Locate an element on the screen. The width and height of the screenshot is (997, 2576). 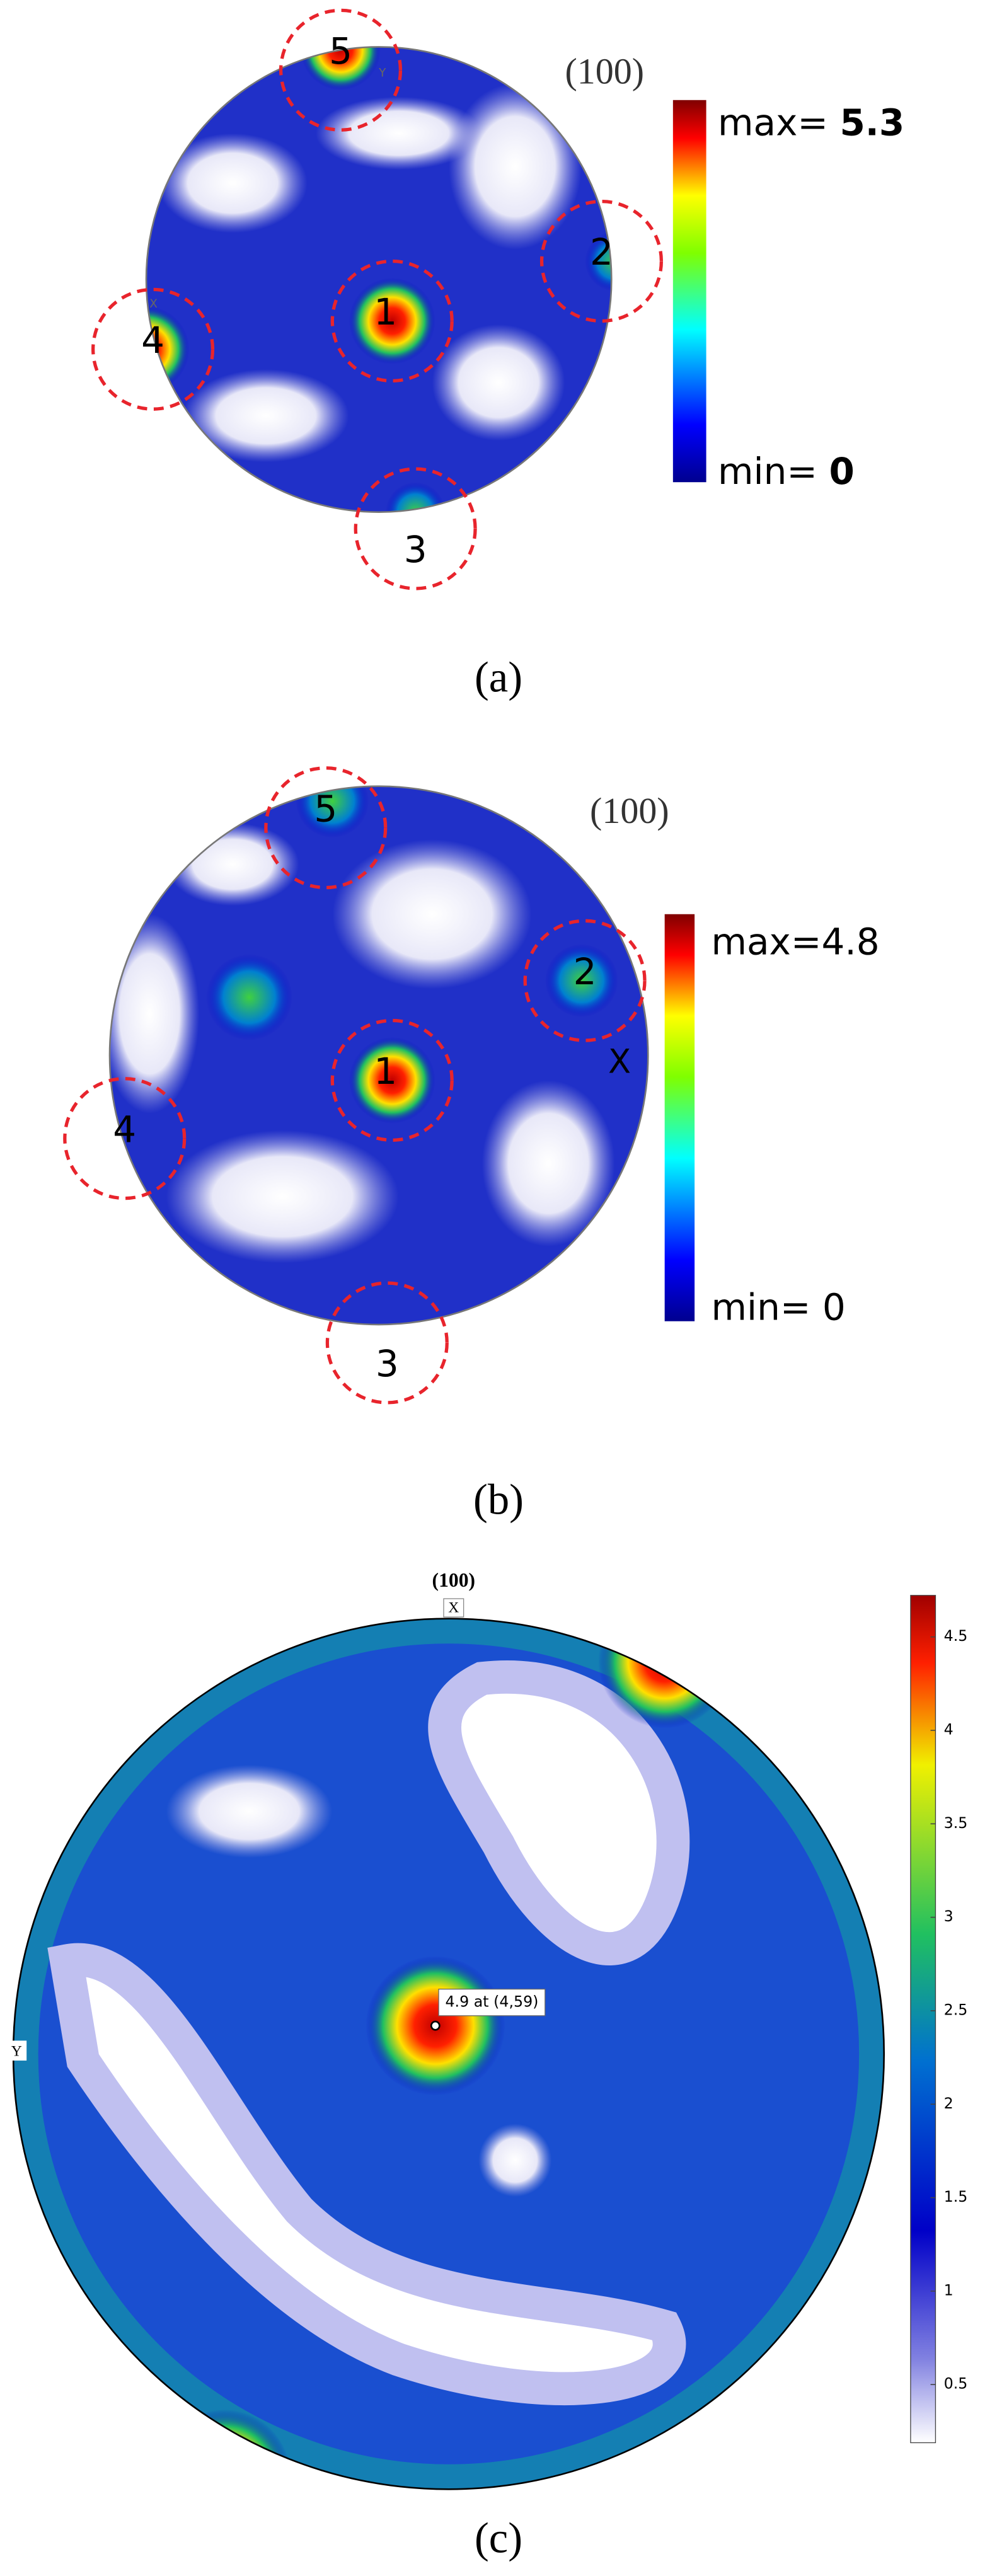
tick-label: 4 is located at coordinates (949, 1730).